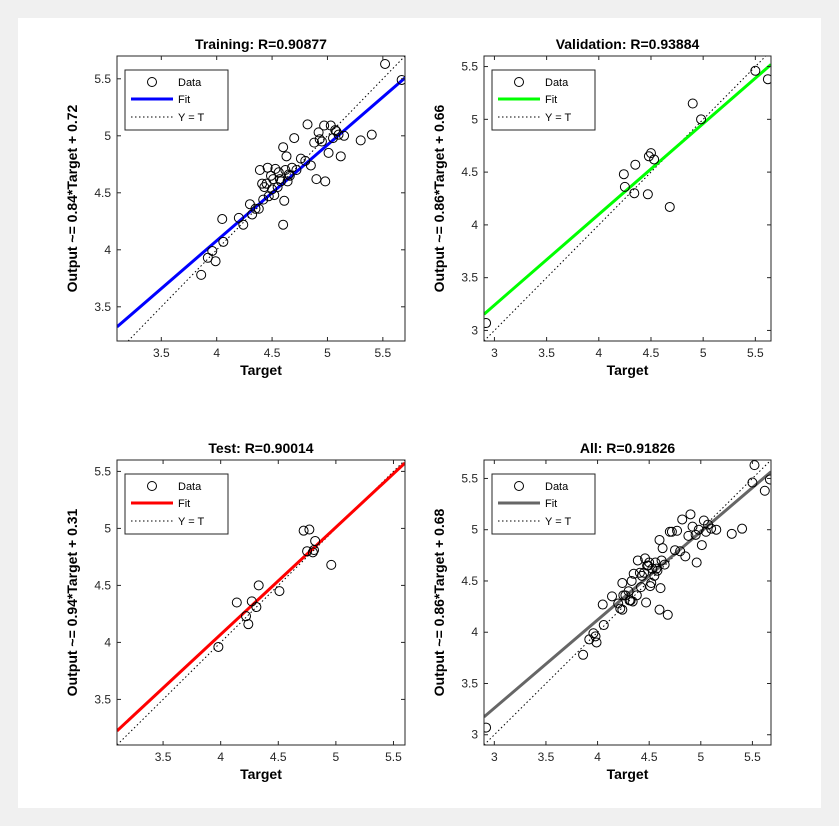  I want to click on y-axis-label: Output ~= 0.86*Target + 0.66, so click(439, 198).